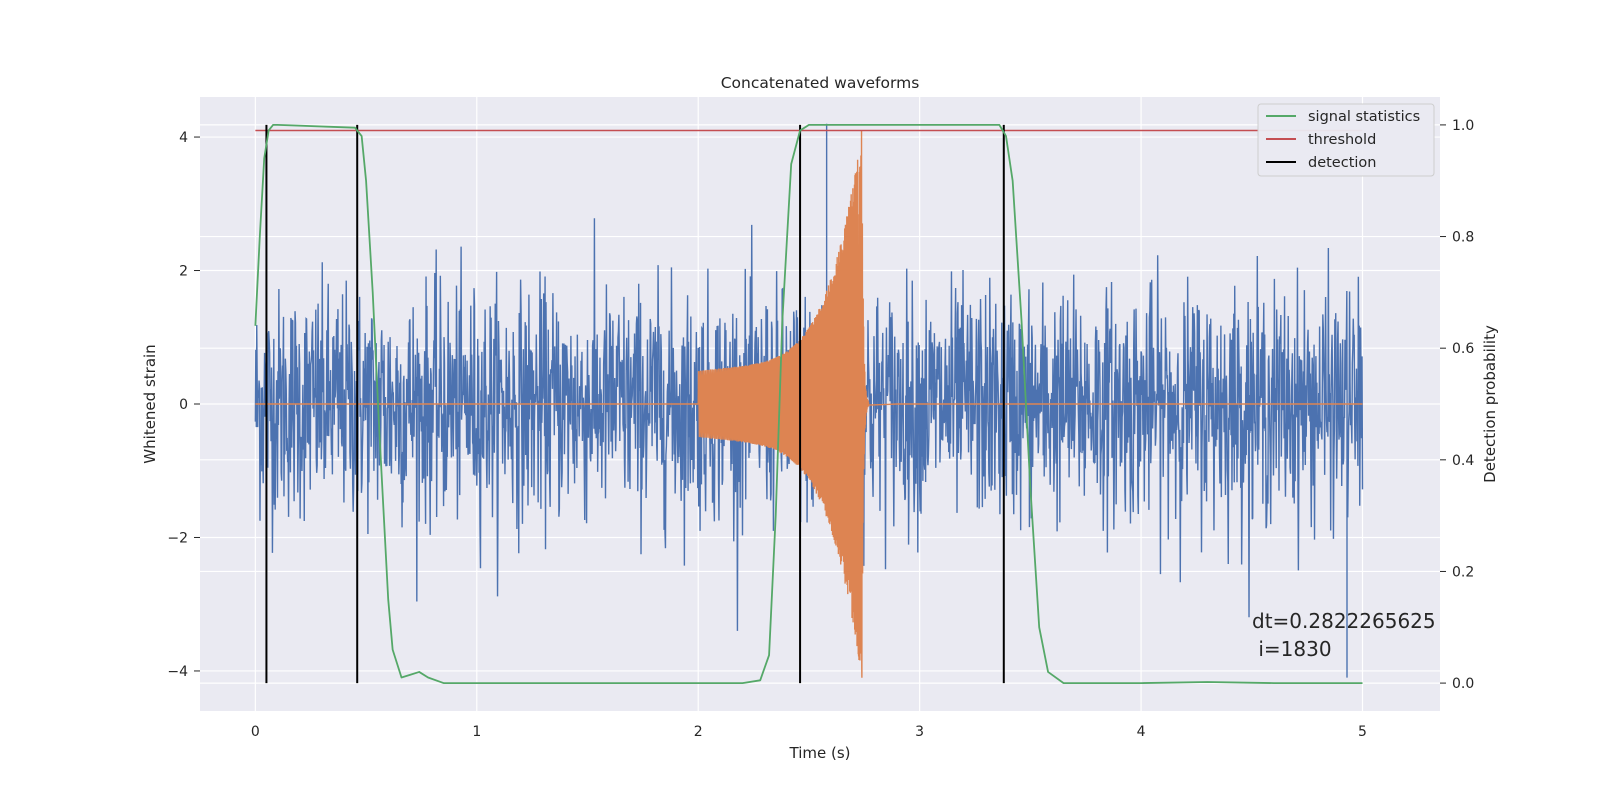 The width and height of the screenshot is (1600, 800). I want to click on y-tick-label-right: 0.0, so click(1463, 684).